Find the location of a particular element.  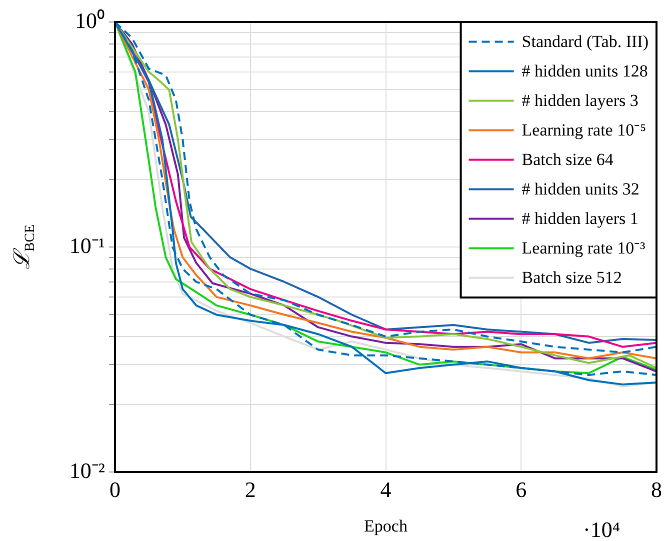

legend-label: Batch size 64 is located at coordinates (568, 160).